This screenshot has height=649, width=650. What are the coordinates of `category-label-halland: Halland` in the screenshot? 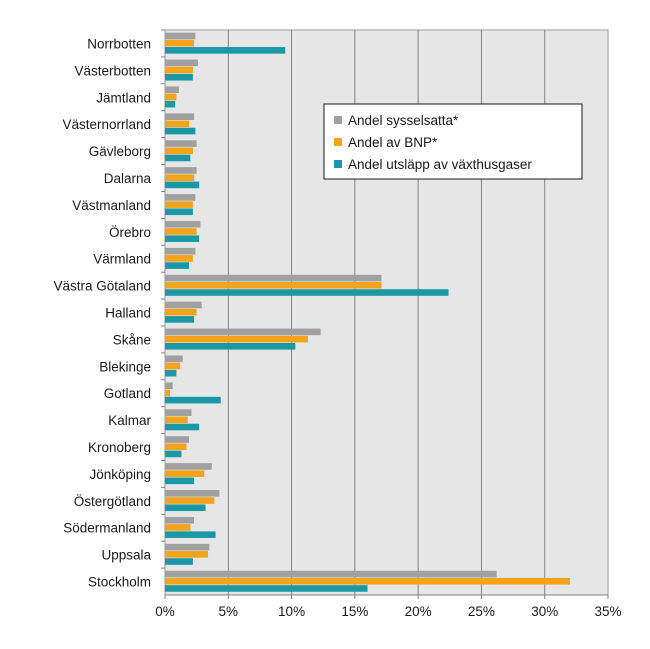 It's located at (128, 313).